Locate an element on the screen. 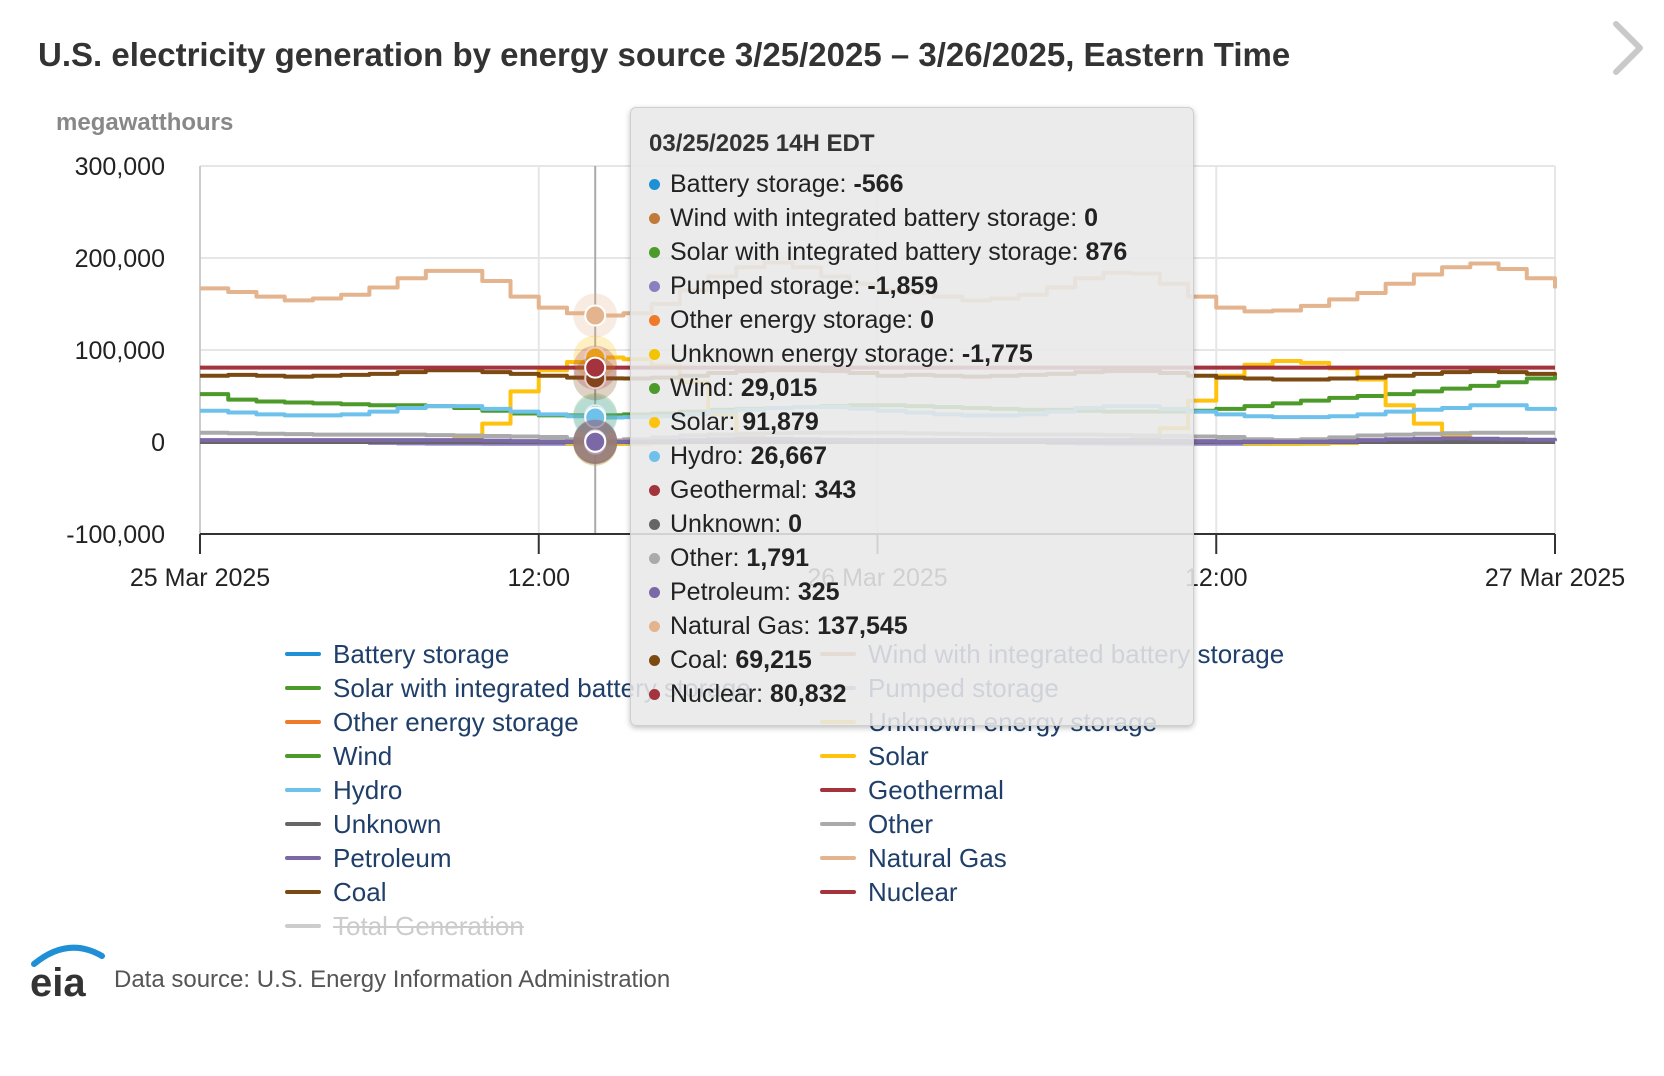 Image resolution: width=1664 pixels, height=1076 pixels. tooltip-row: Natural Gas: 137,545 is located at coordinates (778, 626).